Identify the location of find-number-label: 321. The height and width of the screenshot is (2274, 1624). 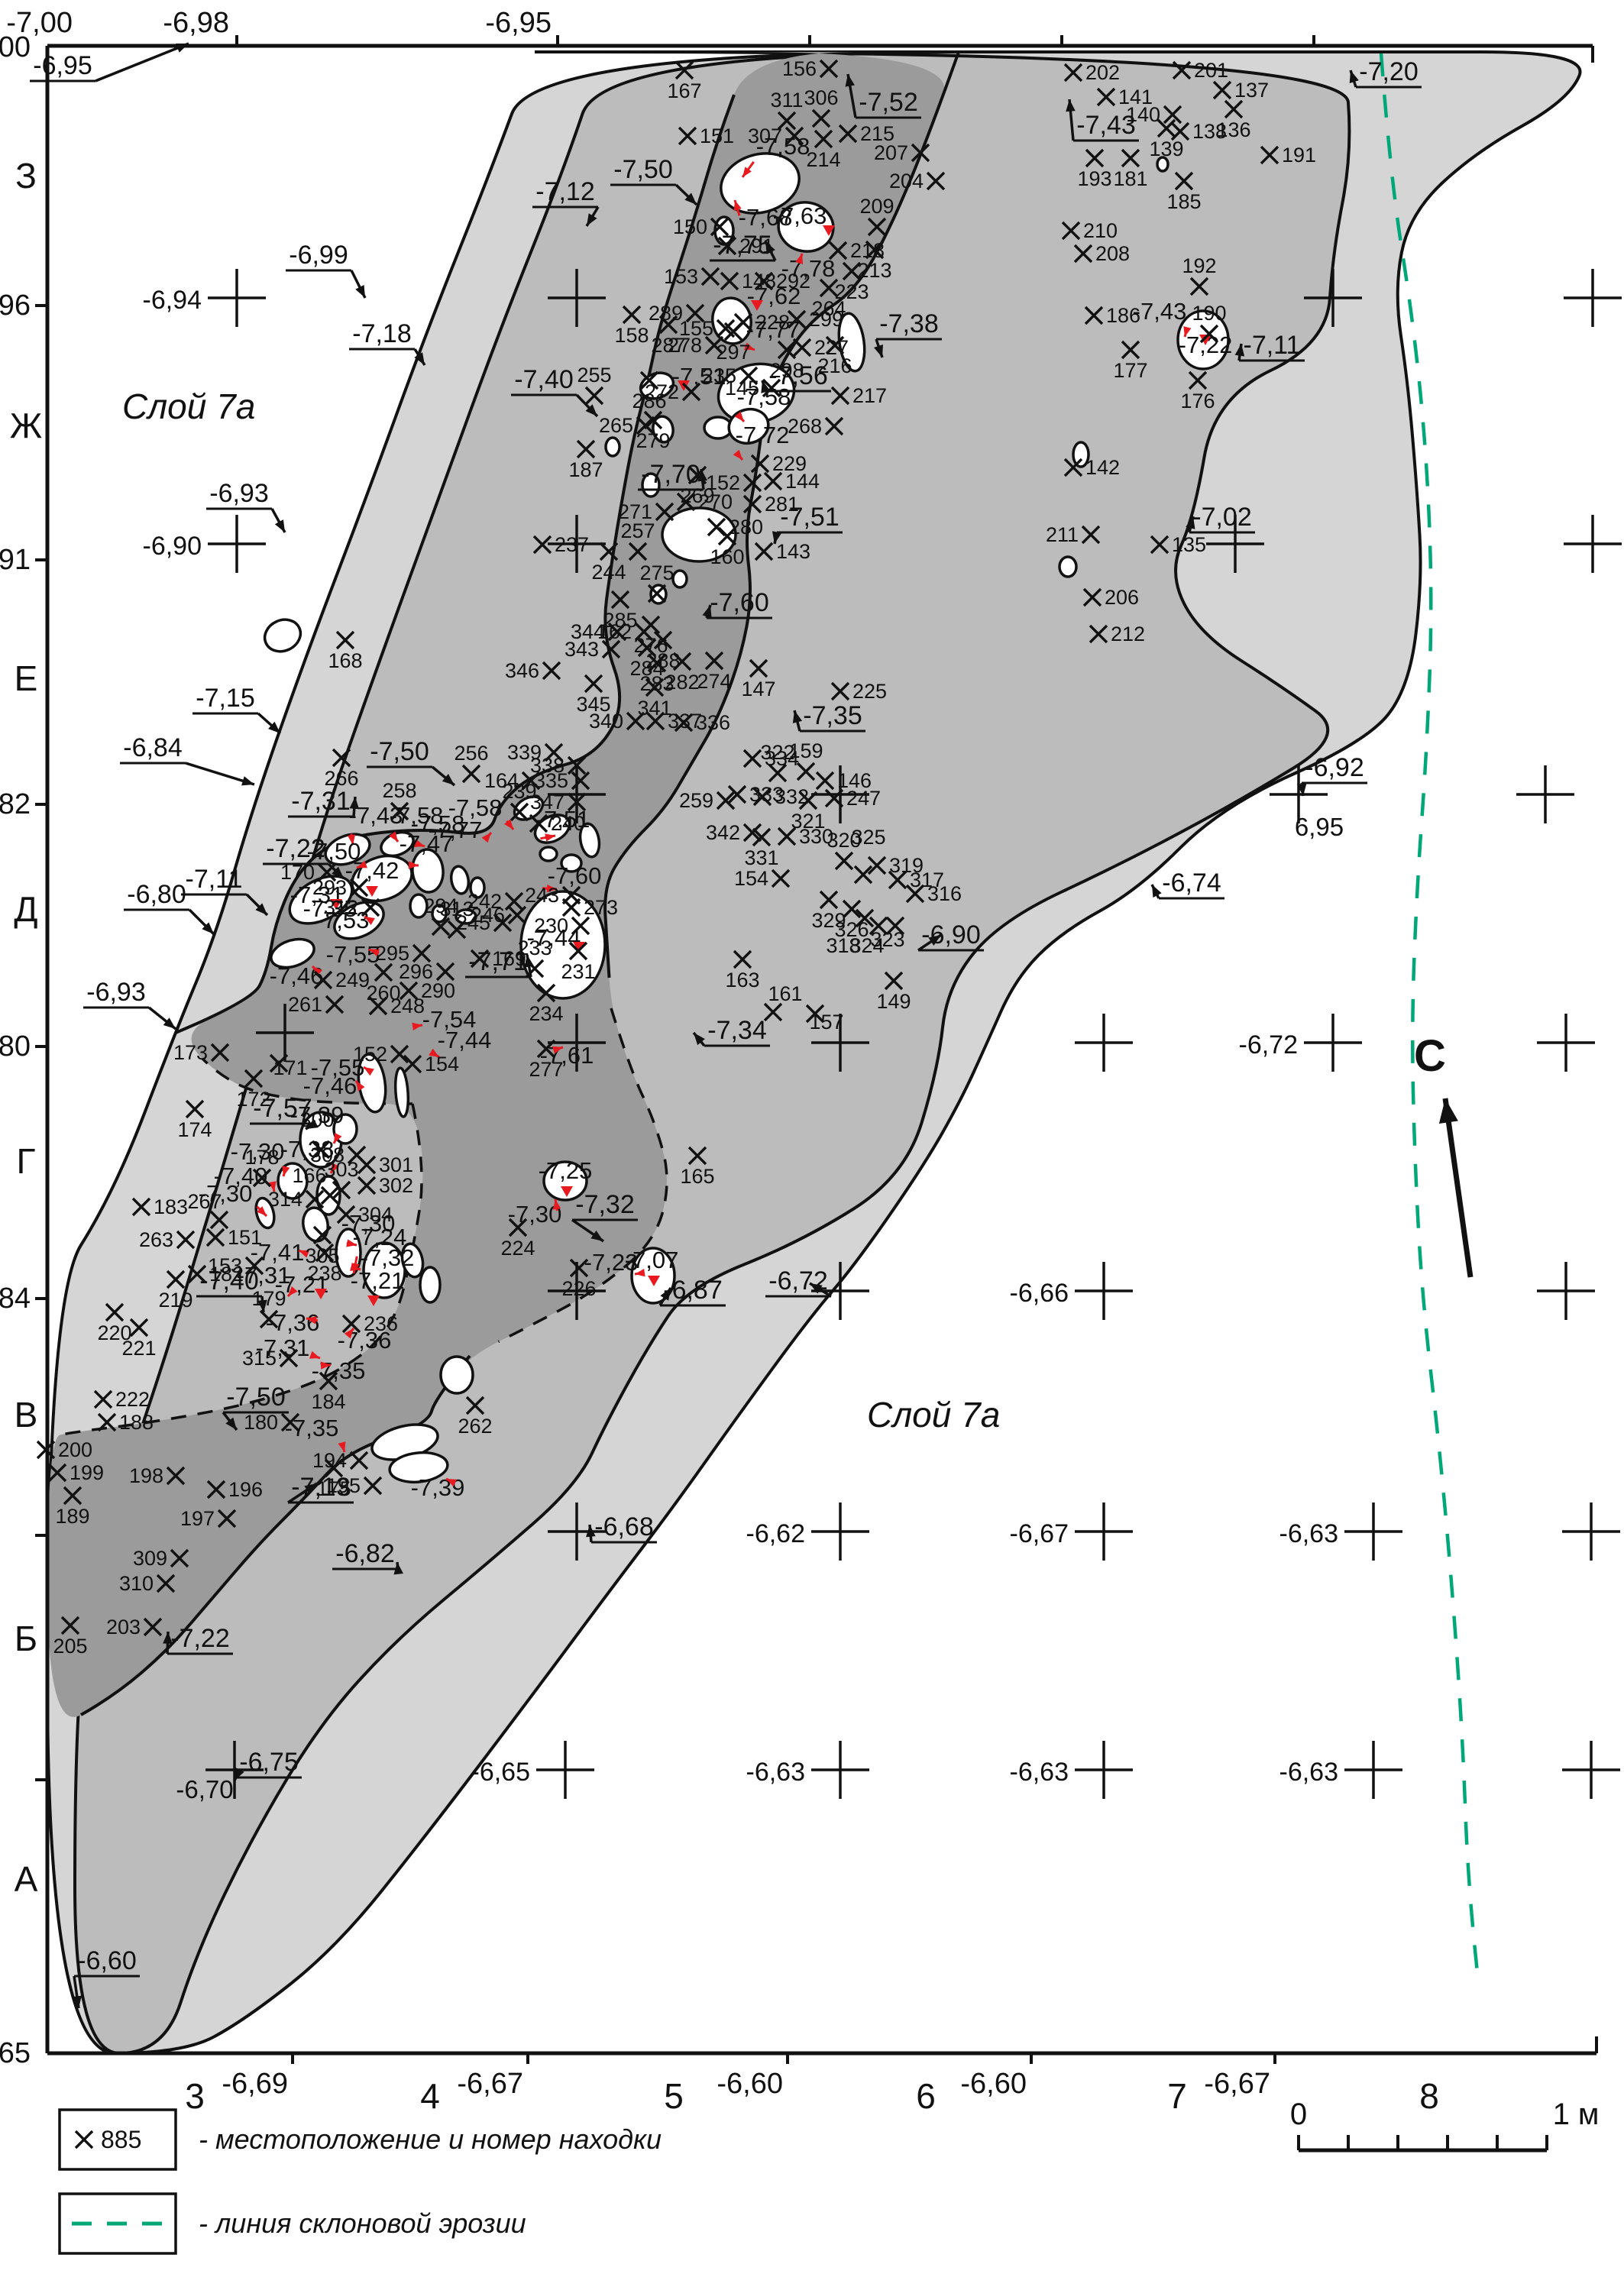
(808, 822).